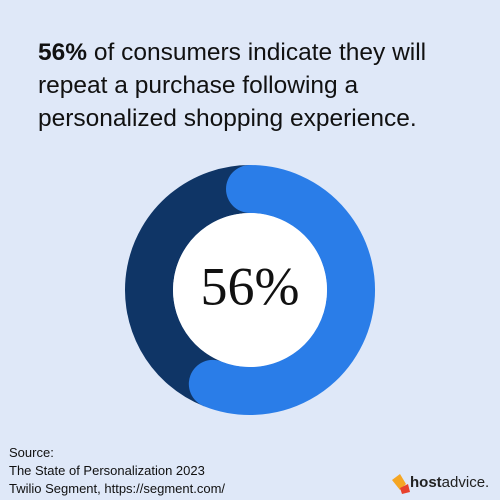 The height and width of the screenshot is (500, 500). I want to click on center-label: 56%, so click(250, 286).